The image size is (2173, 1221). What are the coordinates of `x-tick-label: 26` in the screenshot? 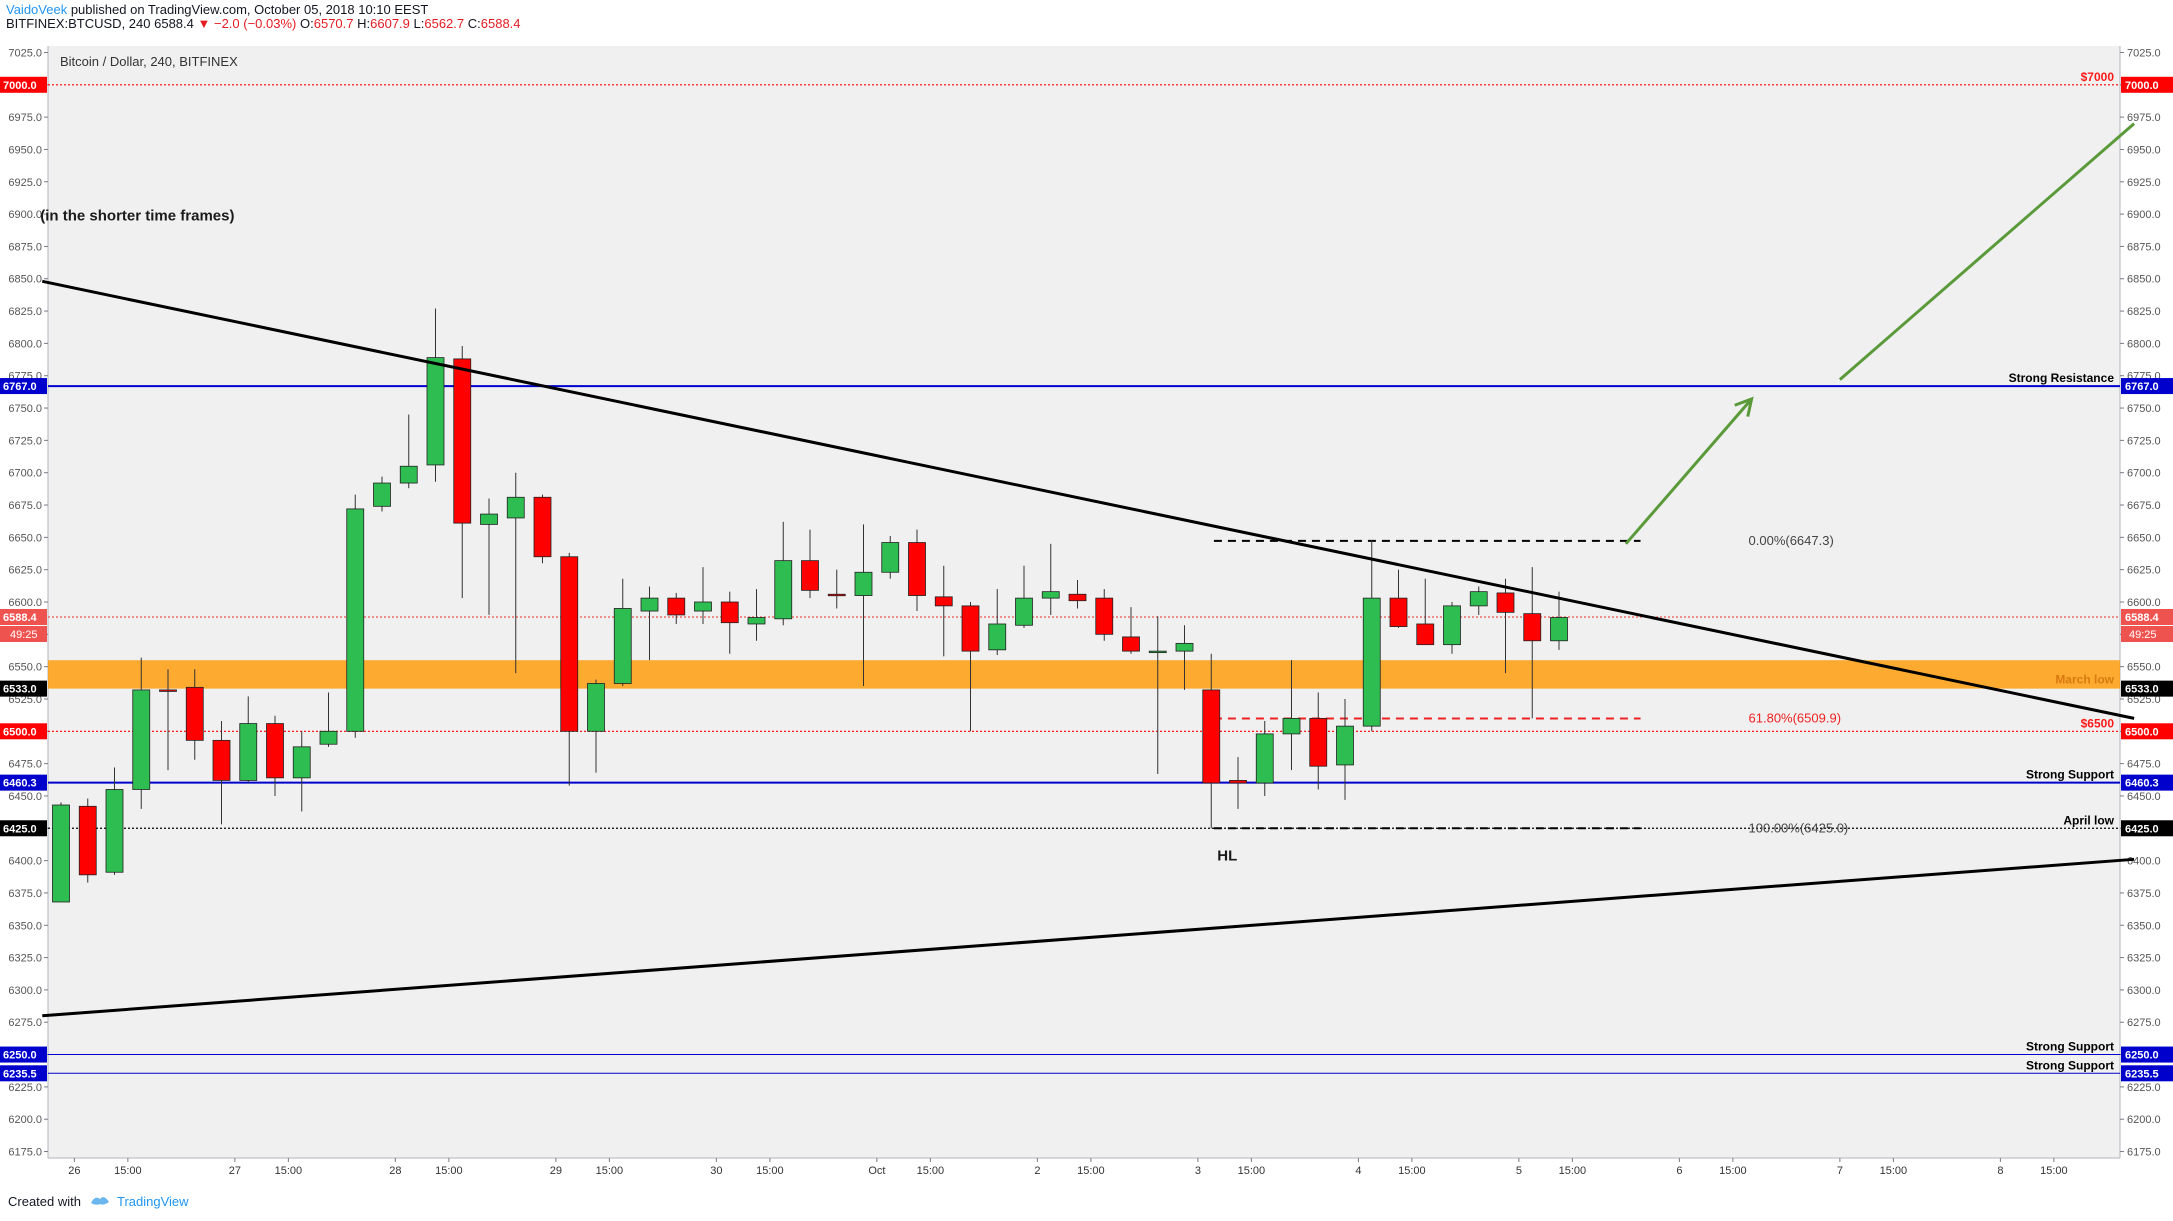 It's located at (74, 1171).